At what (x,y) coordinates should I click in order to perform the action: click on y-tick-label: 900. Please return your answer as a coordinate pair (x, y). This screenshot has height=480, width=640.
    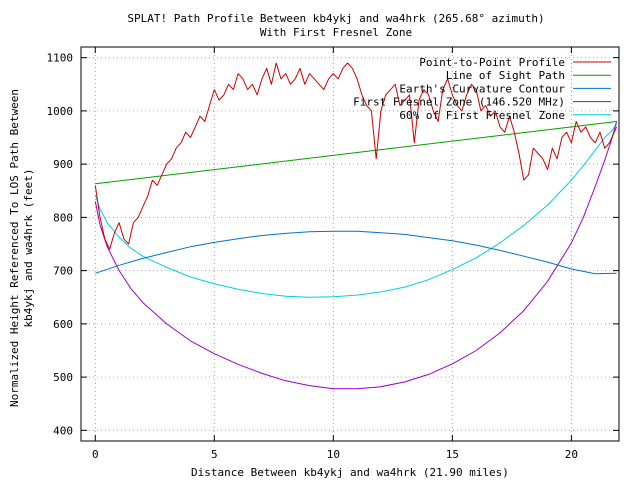
    Looking at the image, I should click on (63, 164).